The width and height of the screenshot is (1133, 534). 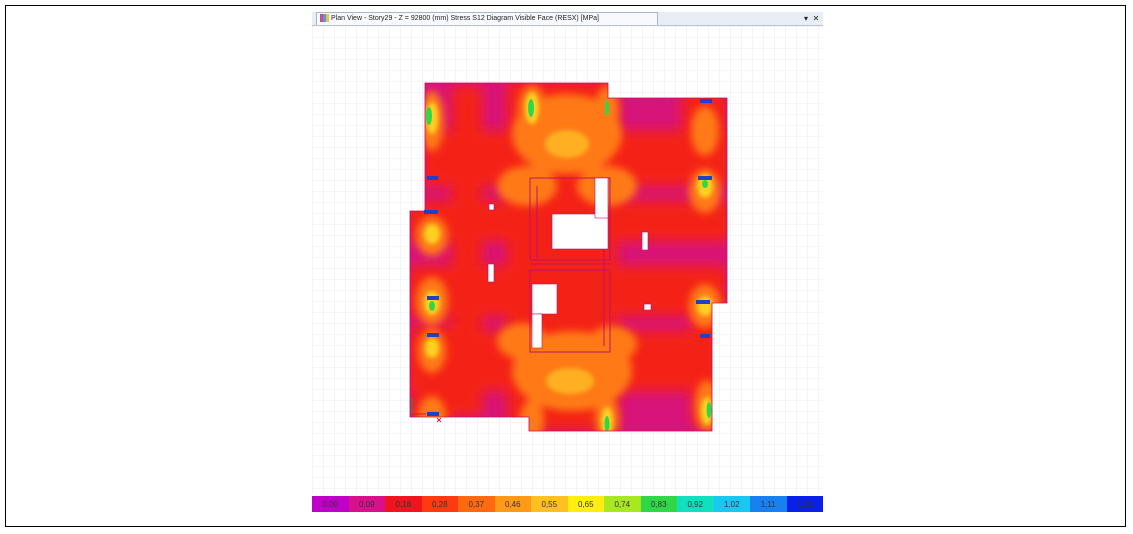 I want to click on legend-item: 0,46, so click(x=512, y=504).